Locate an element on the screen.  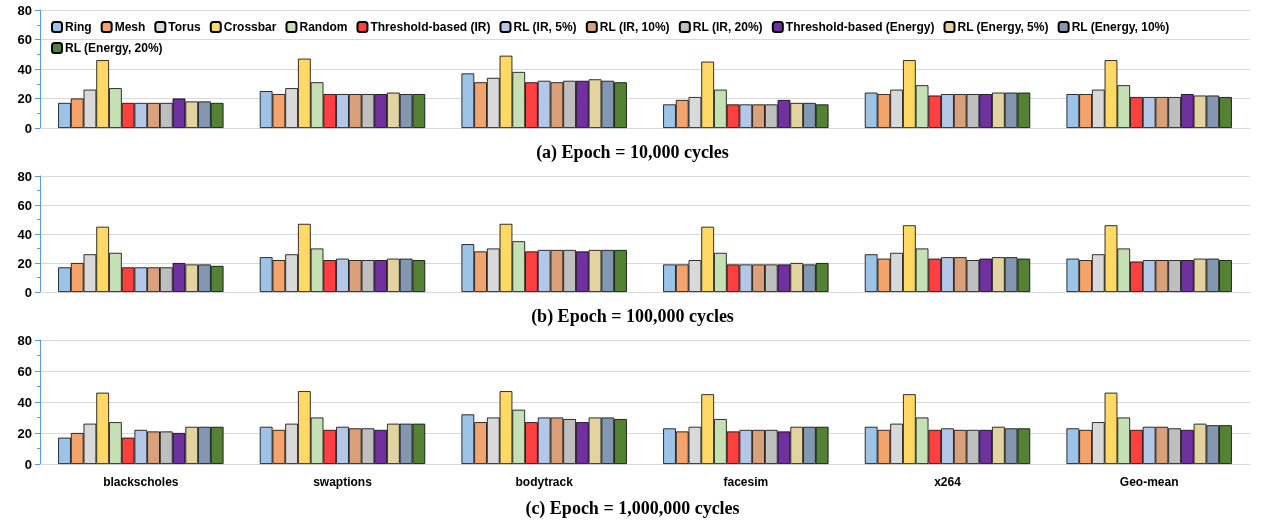
legend-label: RL (IR, 20%) is located at coordinates (727, 27).